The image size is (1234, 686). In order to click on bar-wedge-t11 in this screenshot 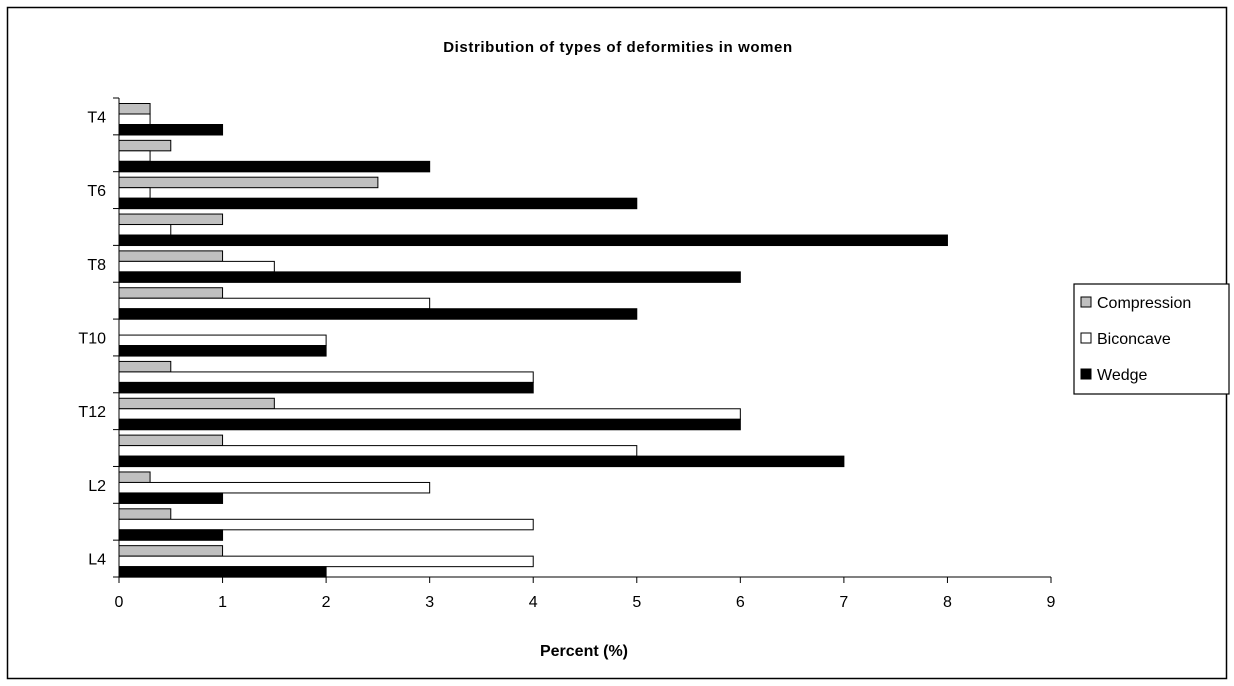, I will do `click(326, 387)`.